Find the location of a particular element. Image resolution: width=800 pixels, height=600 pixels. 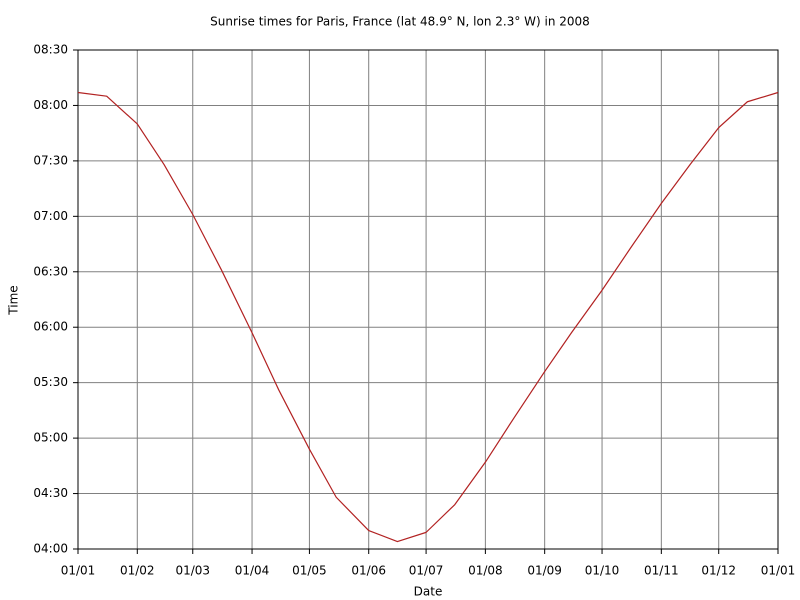

x-tick-label: 01/09 is located at coordinates (544, 571).